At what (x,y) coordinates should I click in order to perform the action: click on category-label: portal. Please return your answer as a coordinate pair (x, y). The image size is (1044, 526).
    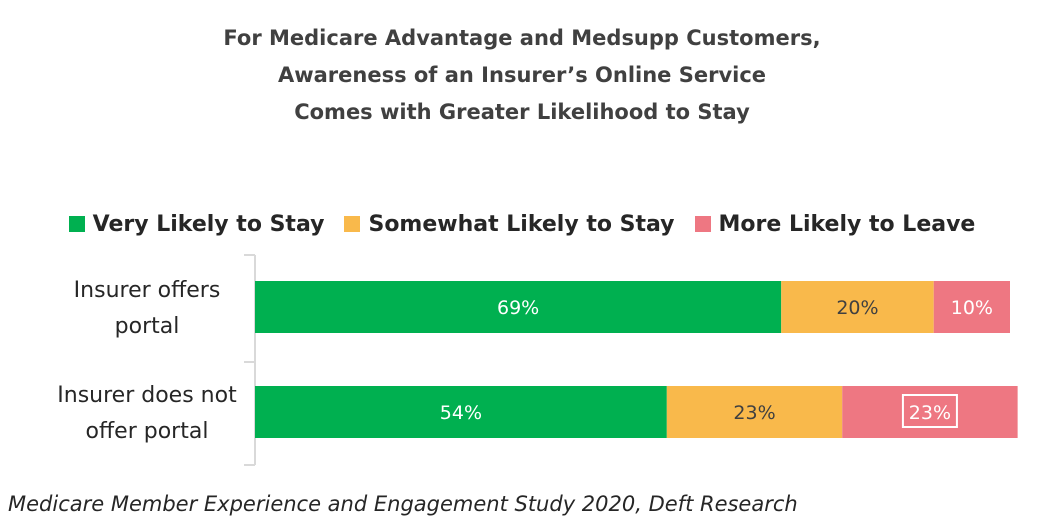
    Looking at the image, I should click on (147, 326).